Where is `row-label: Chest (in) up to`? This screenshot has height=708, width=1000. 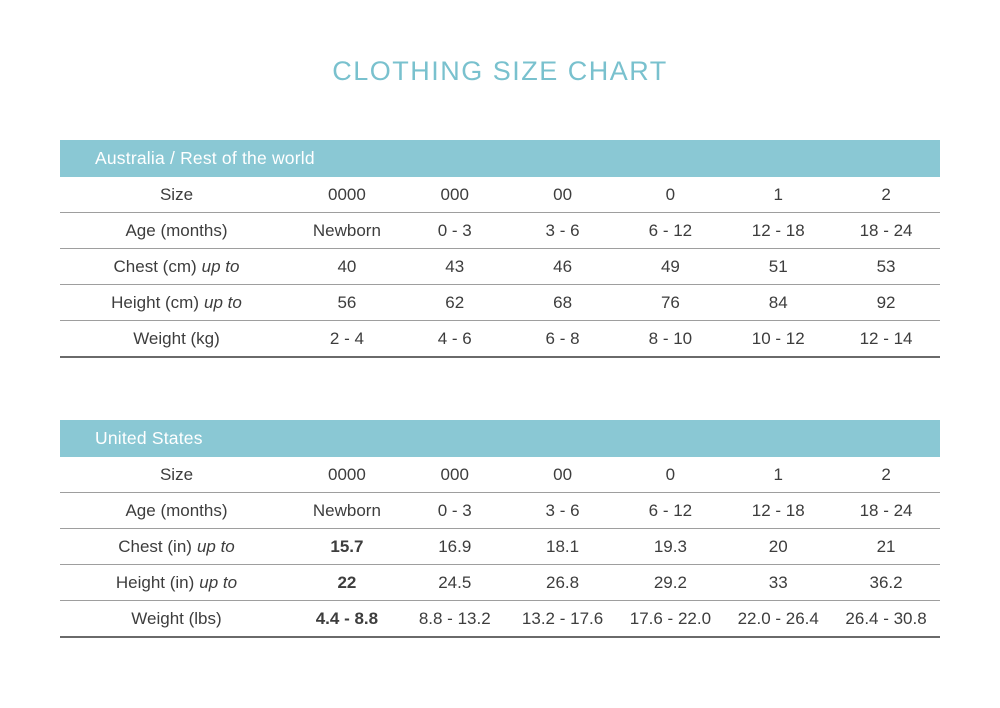
row-label: Chest (in) up to is located at coordinates (176, 547).